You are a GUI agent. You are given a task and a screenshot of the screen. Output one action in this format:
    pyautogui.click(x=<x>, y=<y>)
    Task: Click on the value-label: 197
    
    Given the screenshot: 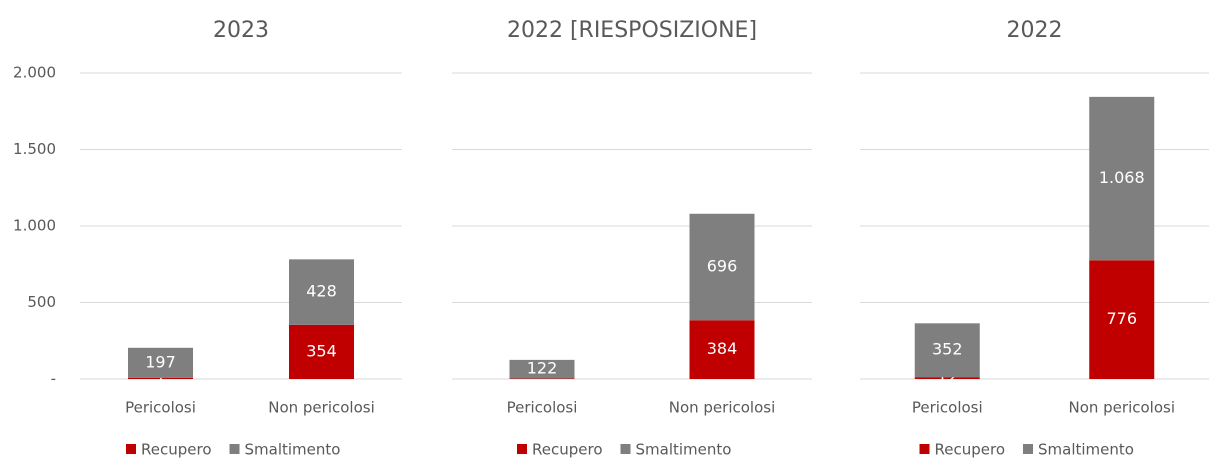 What is the action you would take?
    pyautogui.click(x=160, y=361)
    